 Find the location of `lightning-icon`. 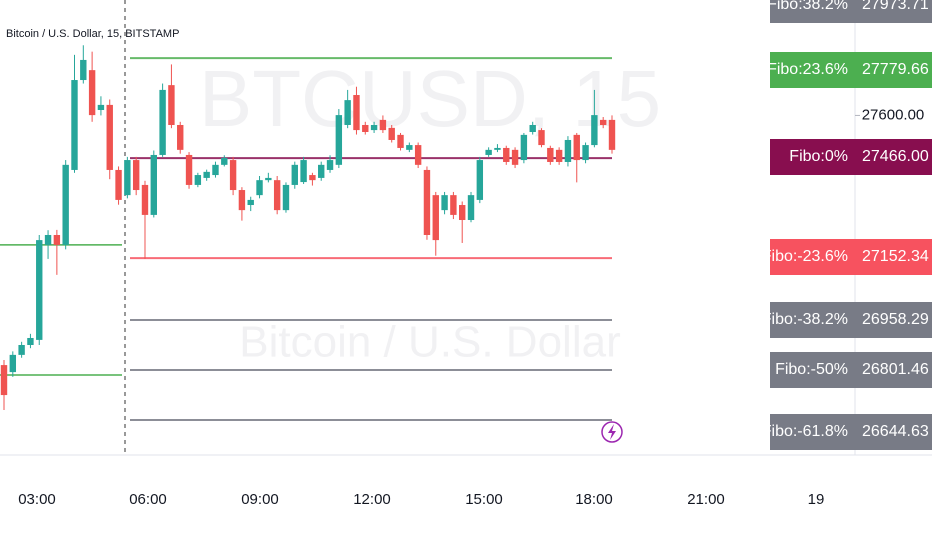

lightning-icon is located at coordinates (612, 432).